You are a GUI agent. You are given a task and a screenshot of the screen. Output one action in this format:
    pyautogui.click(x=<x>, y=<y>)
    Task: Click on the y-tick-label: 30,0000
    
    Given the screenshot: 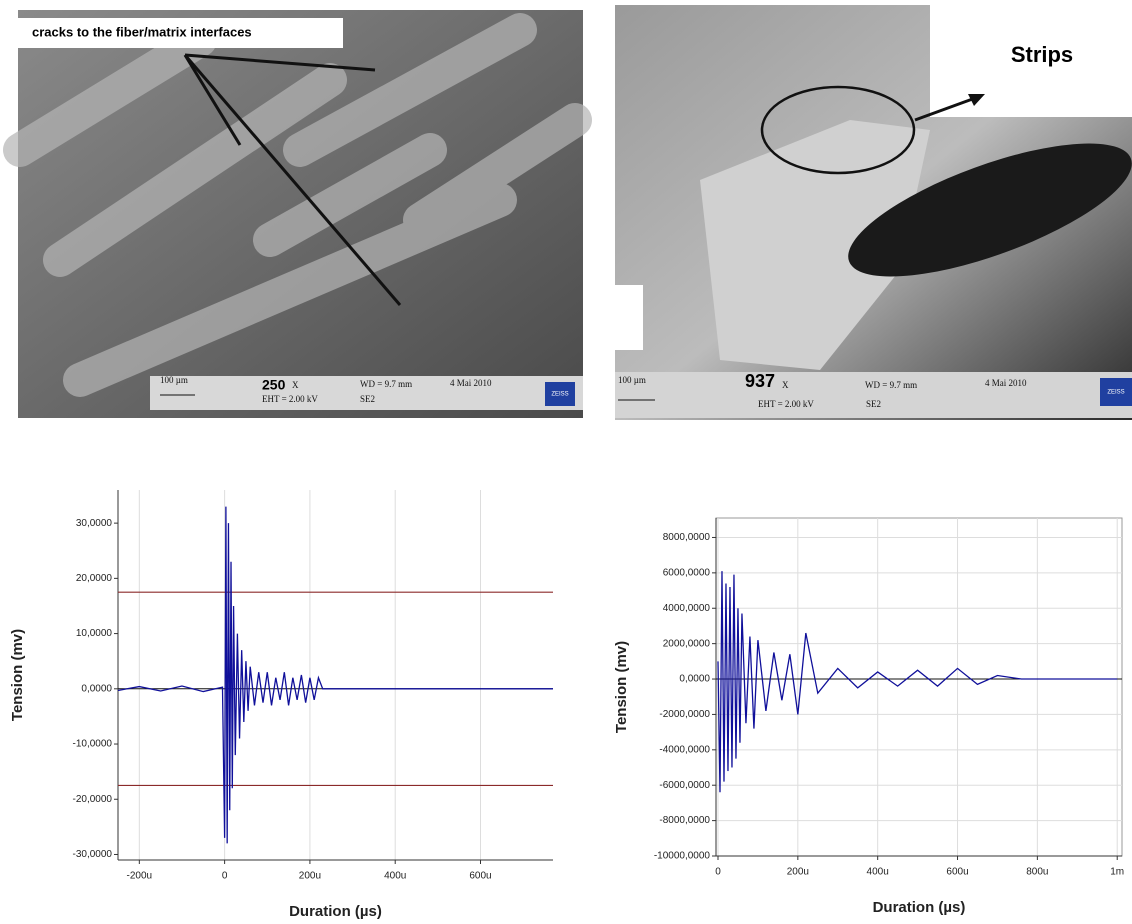 What is the action you would take?
    pyautogui.click(x=94, y=523)
    